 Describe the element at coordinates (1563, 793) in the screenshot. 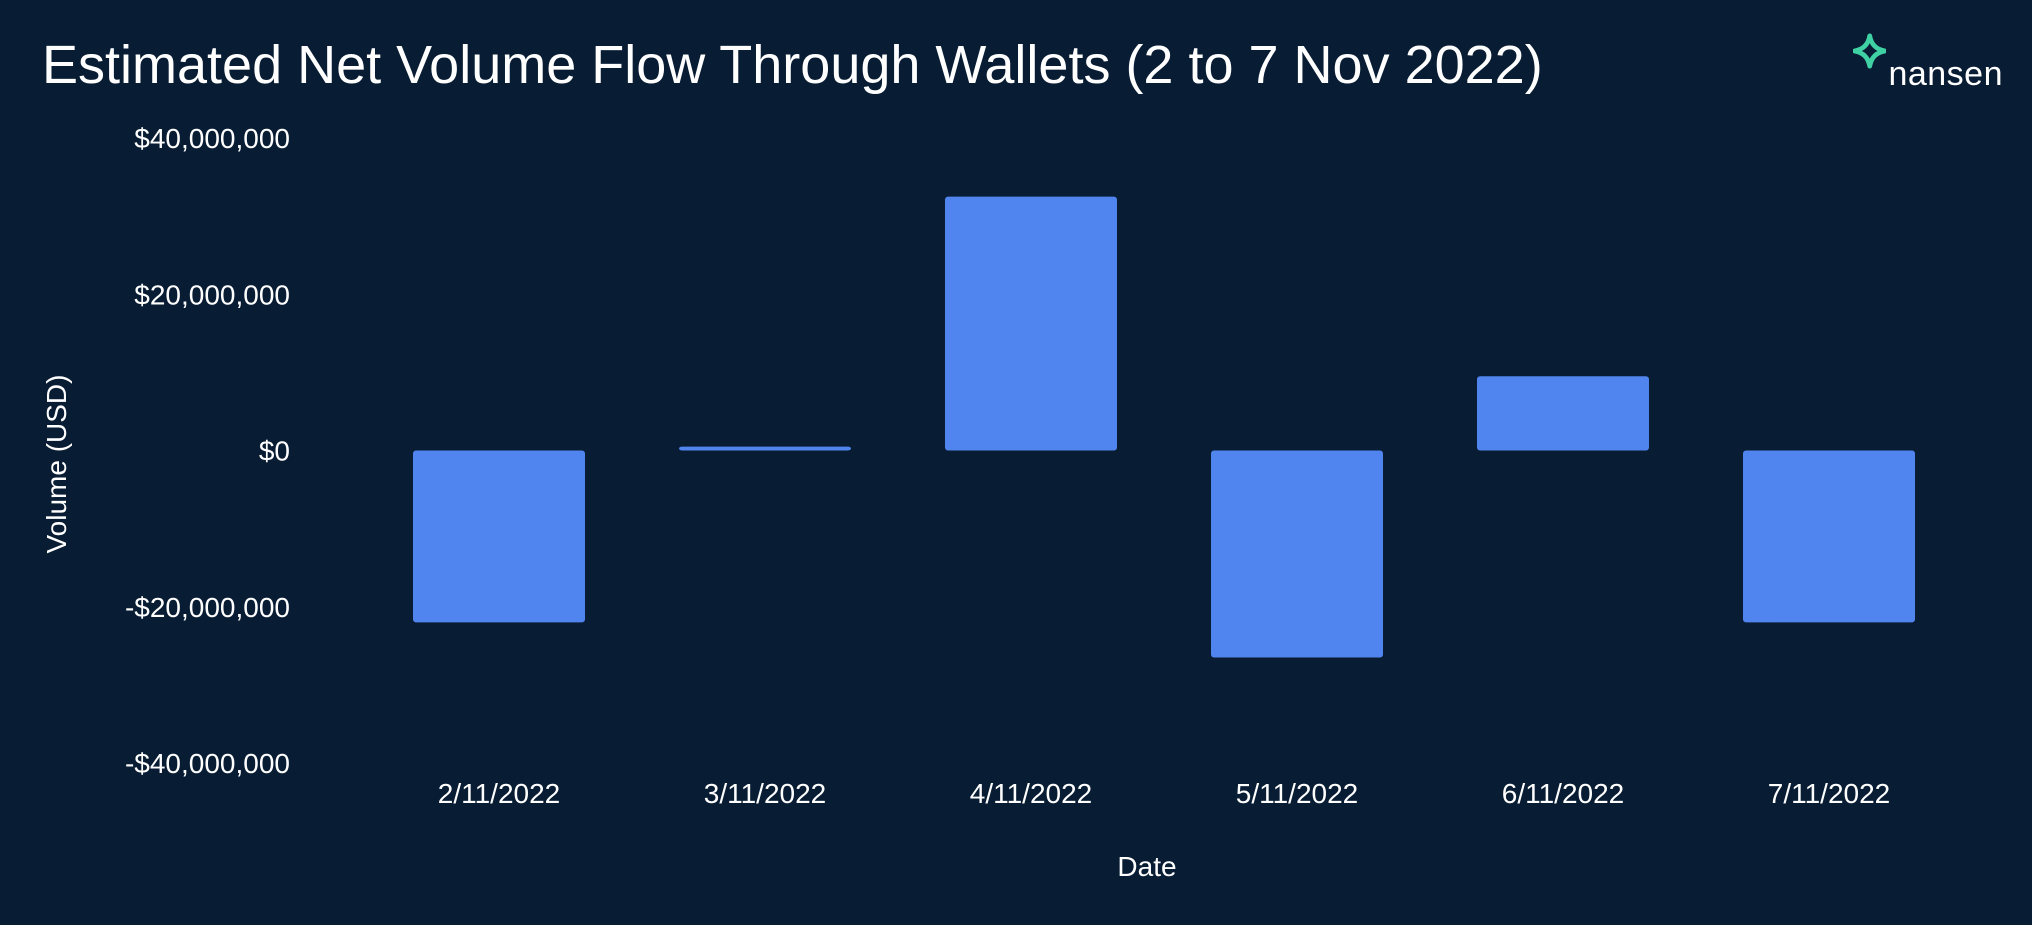

I see `x-tick-label: 6/11/2022` at that location.